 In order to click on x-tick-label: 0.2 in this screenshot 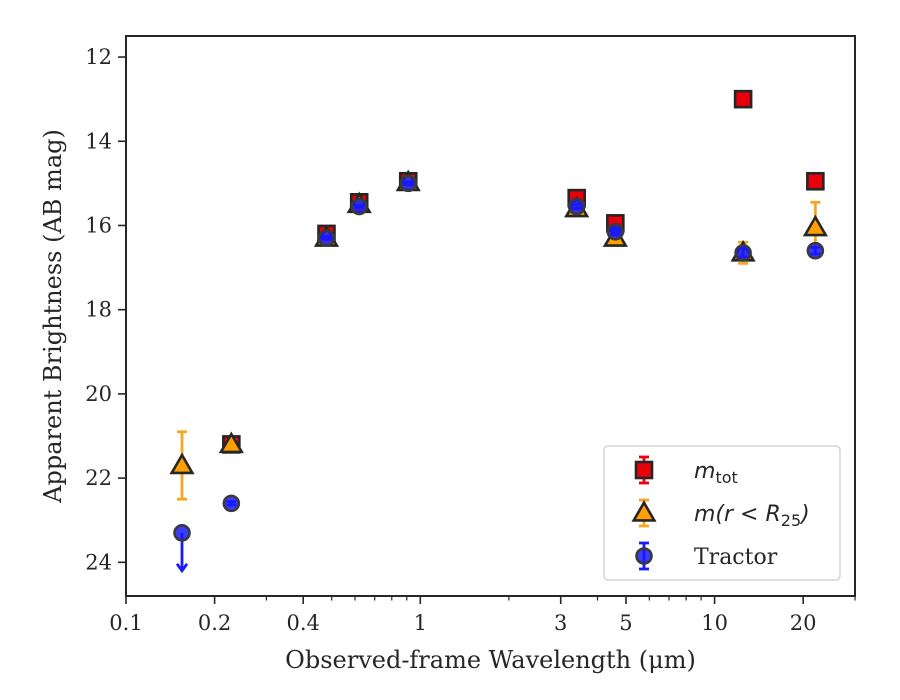, I will do `click(214, 623)`.